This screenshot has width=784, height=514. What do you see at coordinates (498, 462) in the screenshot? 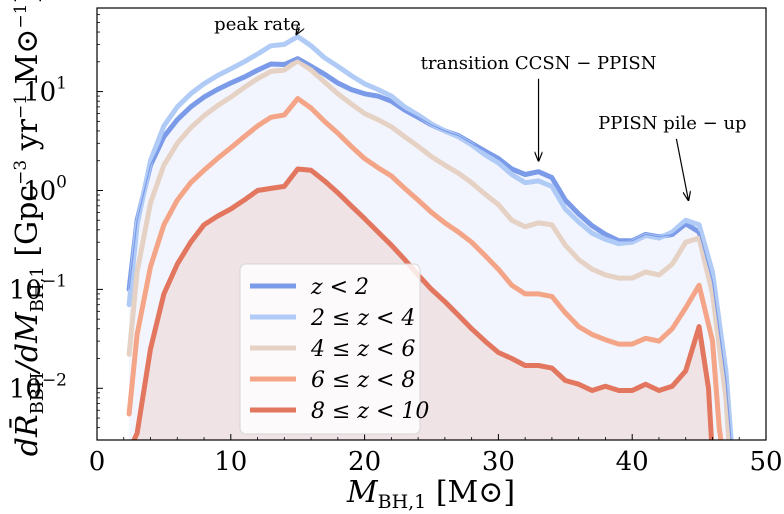
I see `x-tick-label: 30` at bounding box center [498, 462].